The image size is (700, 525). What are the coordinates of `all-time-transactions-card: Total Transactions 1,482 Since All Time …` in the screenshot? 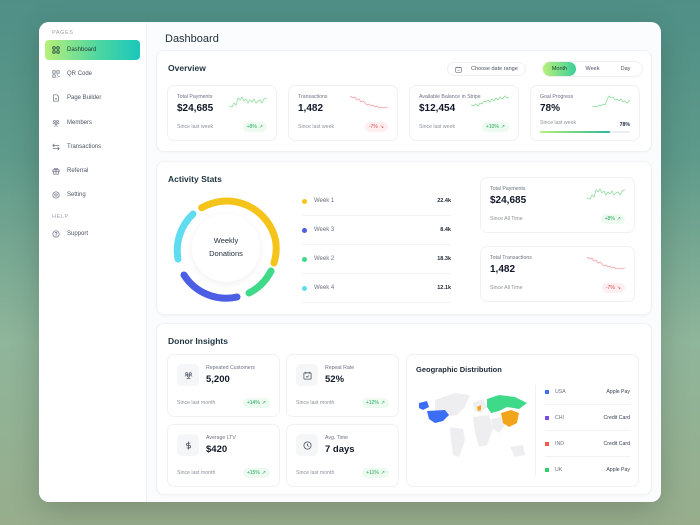 It's located at (557, 274).